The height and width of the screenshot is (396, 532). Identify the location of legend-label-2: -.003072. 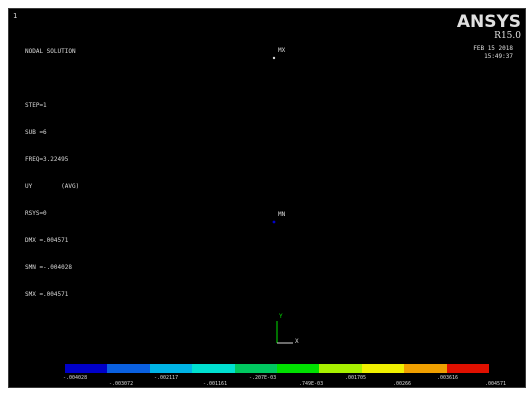
(121, 384).